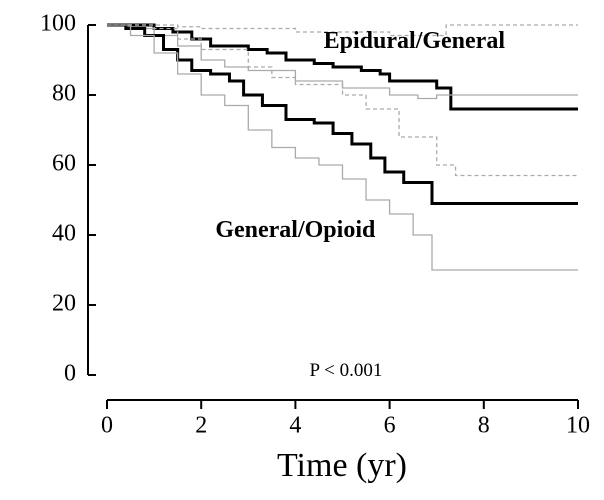 This screenshot has width=604, height=500. What do you see at coordinates (70, 374) in the screenshot?
I see `y-tick-label: 0` at bounding box center [70, 374].